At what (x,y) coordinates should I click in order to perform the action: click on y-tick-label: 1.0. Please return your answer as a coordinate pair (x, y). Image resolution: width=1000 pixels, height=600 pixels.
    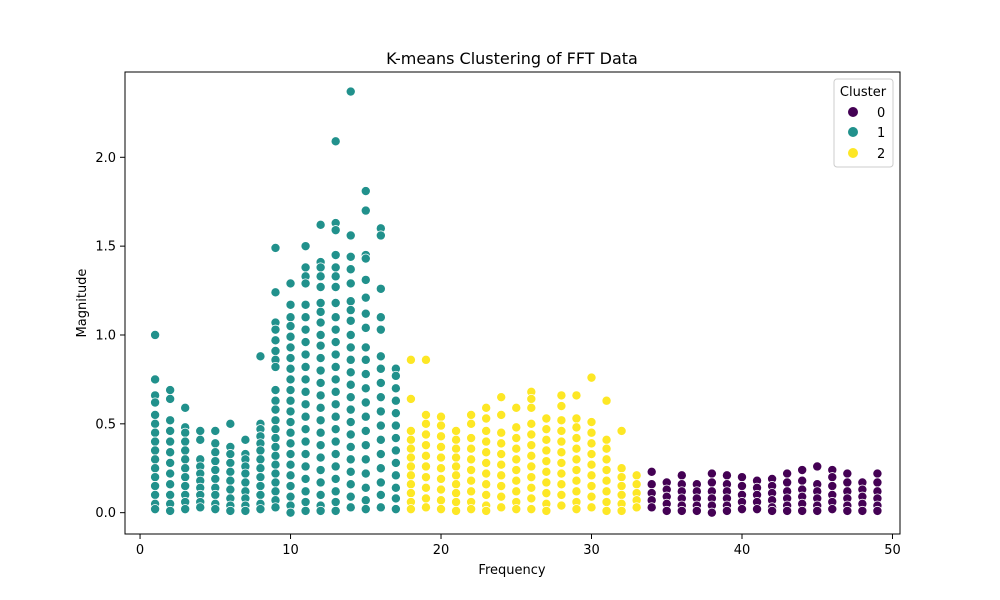
    Looking at the image, I should click on (105, 335).